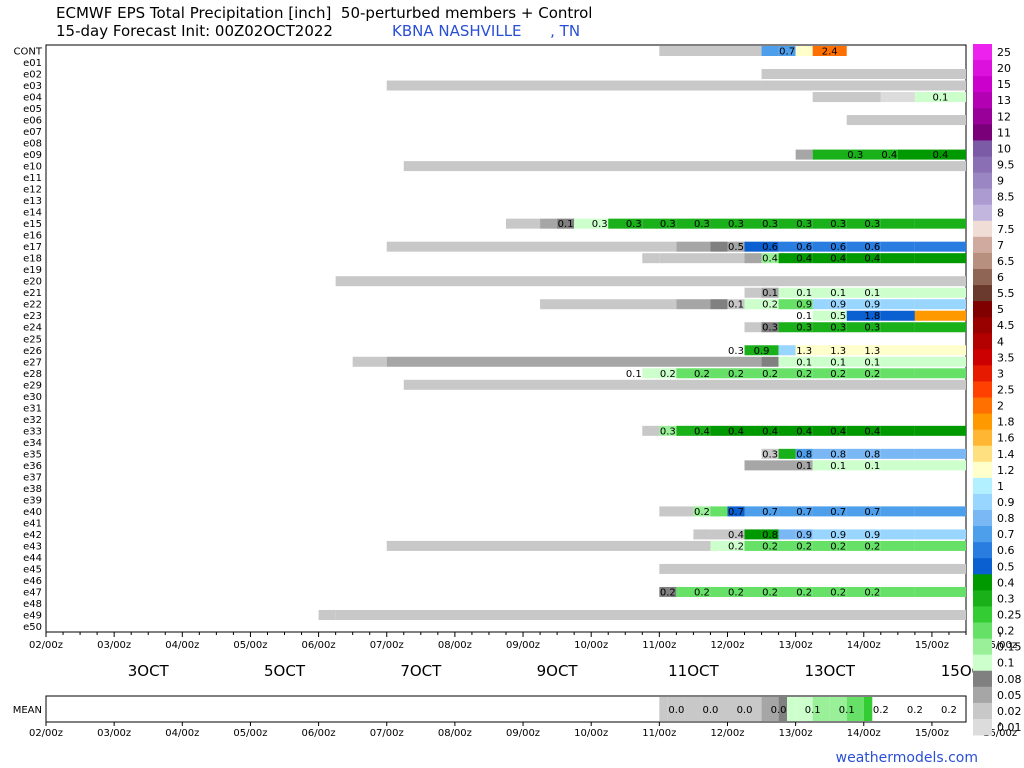  Describe the element at coordinates (182, 645) in the screenshot. I see `x-tick-label: 04/00z` at that location.